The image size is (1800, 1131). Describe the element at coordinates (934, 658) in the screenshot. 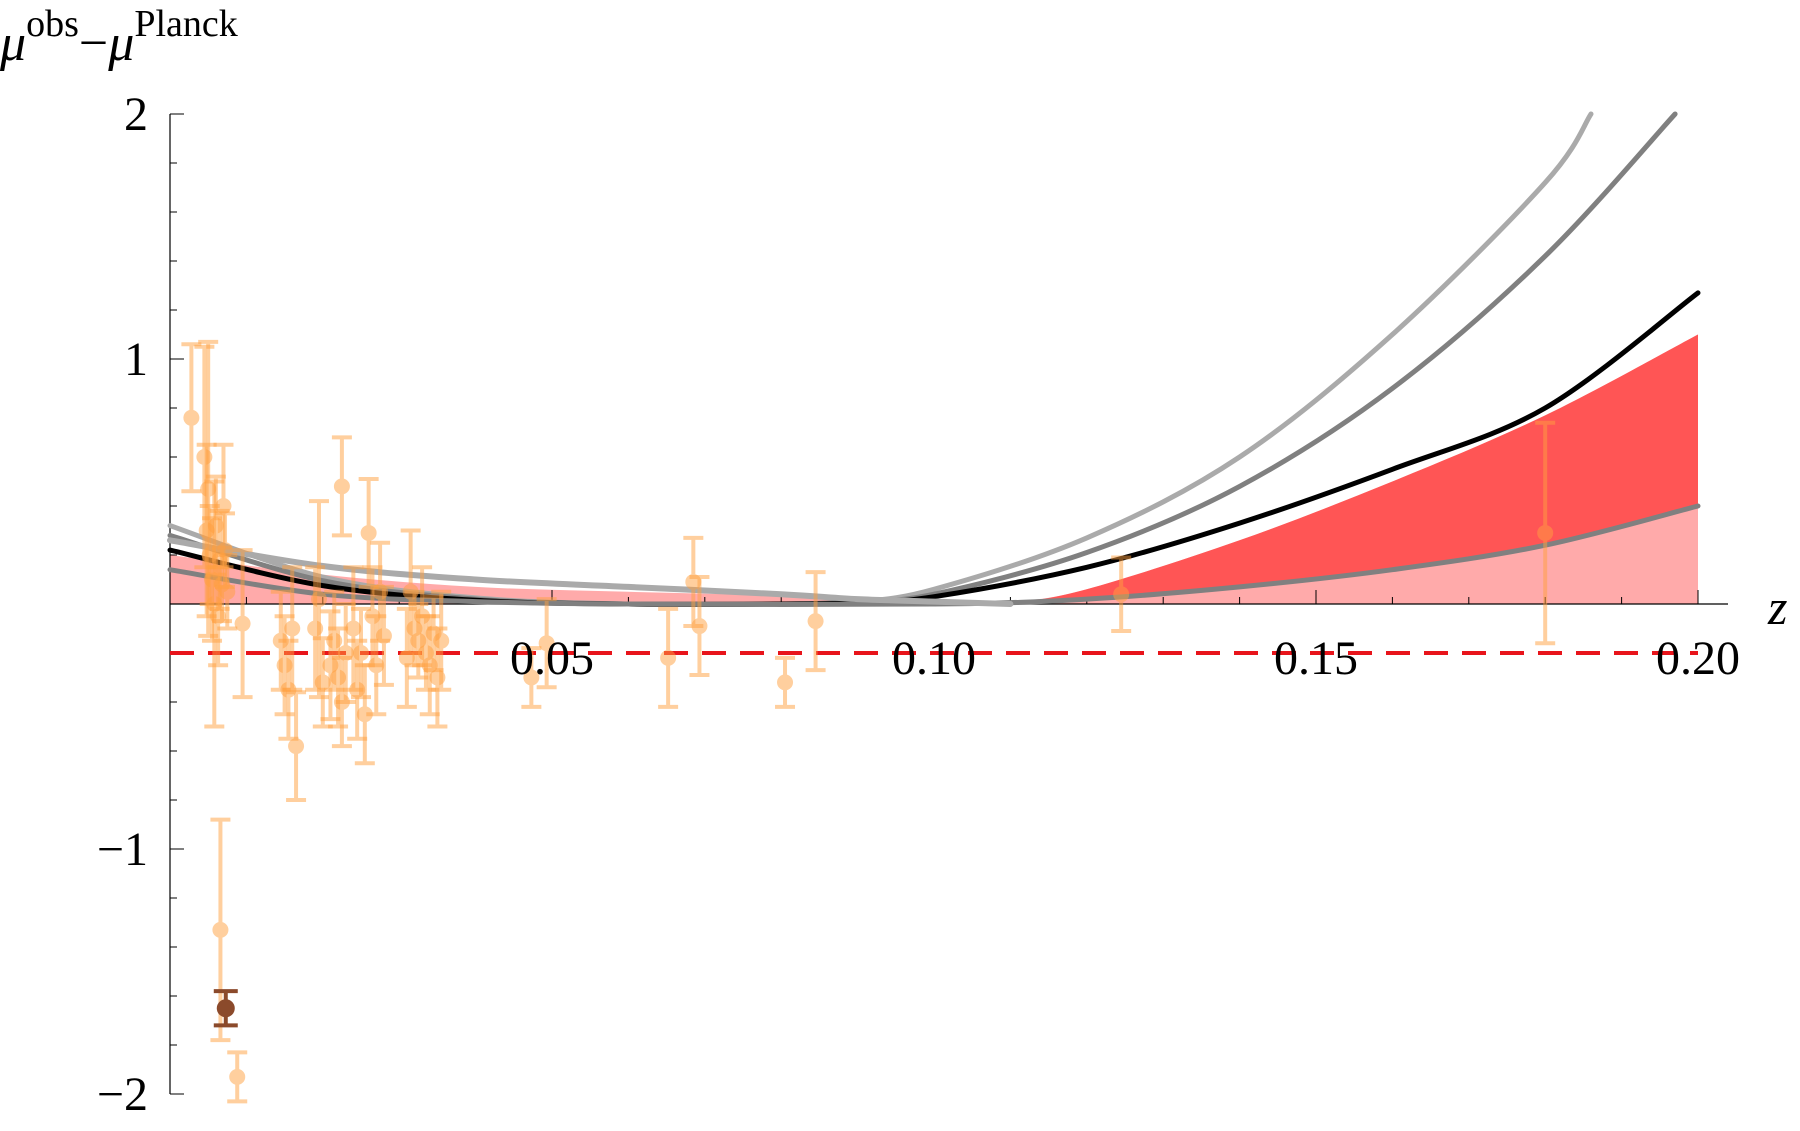

I see `x-tick-label: 0.10` at that location.